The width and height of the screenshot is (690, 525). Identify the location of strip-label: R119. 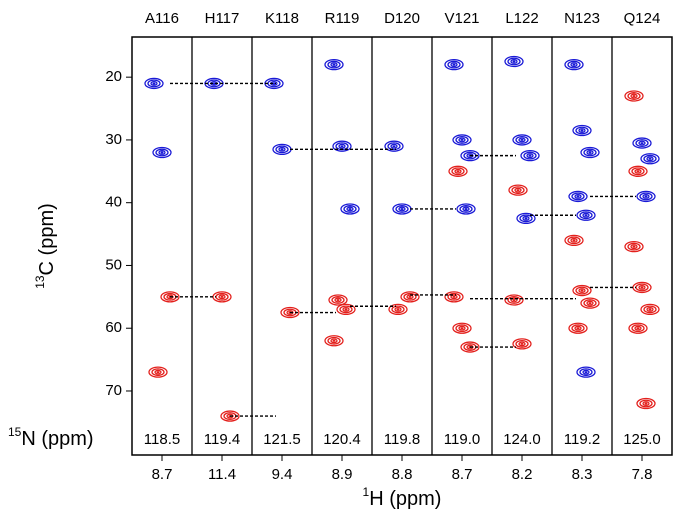
(342, 18).